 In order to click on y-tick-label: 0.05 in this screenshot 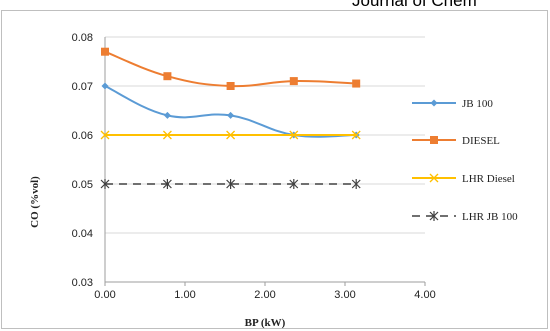, I will do `click(82, 185)`.